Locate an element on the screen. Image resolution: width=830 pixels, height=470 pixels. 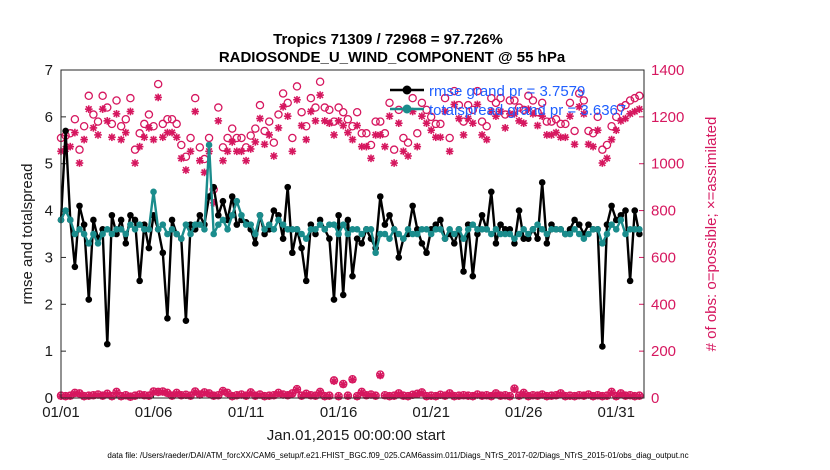
y-tick-left-label: 3 is located at coordinates (49, 257).